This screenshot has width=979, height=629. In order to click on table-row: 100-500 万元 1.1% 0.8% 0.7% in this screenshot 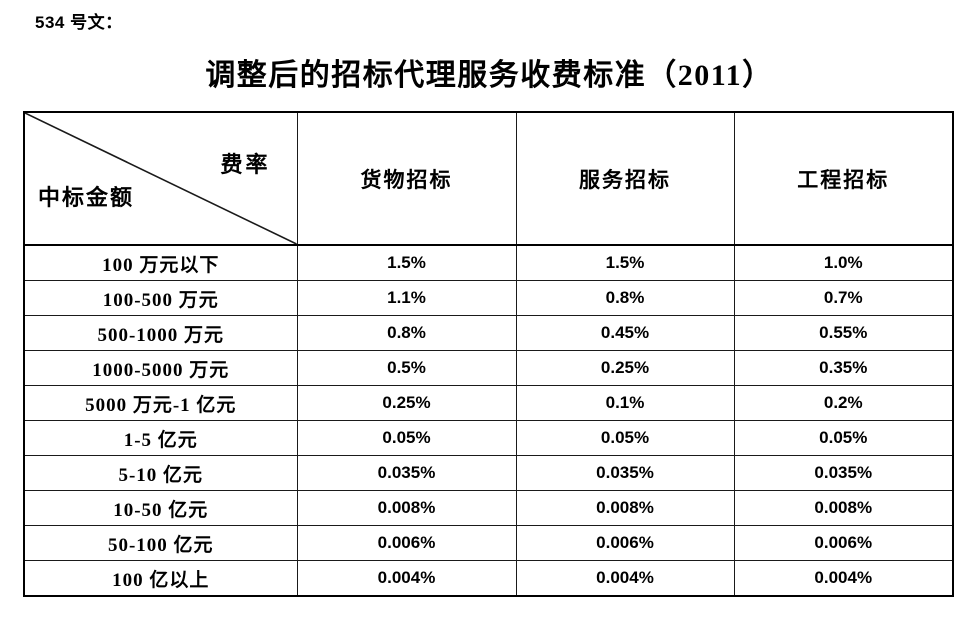, I will do `click(488, 298)`.